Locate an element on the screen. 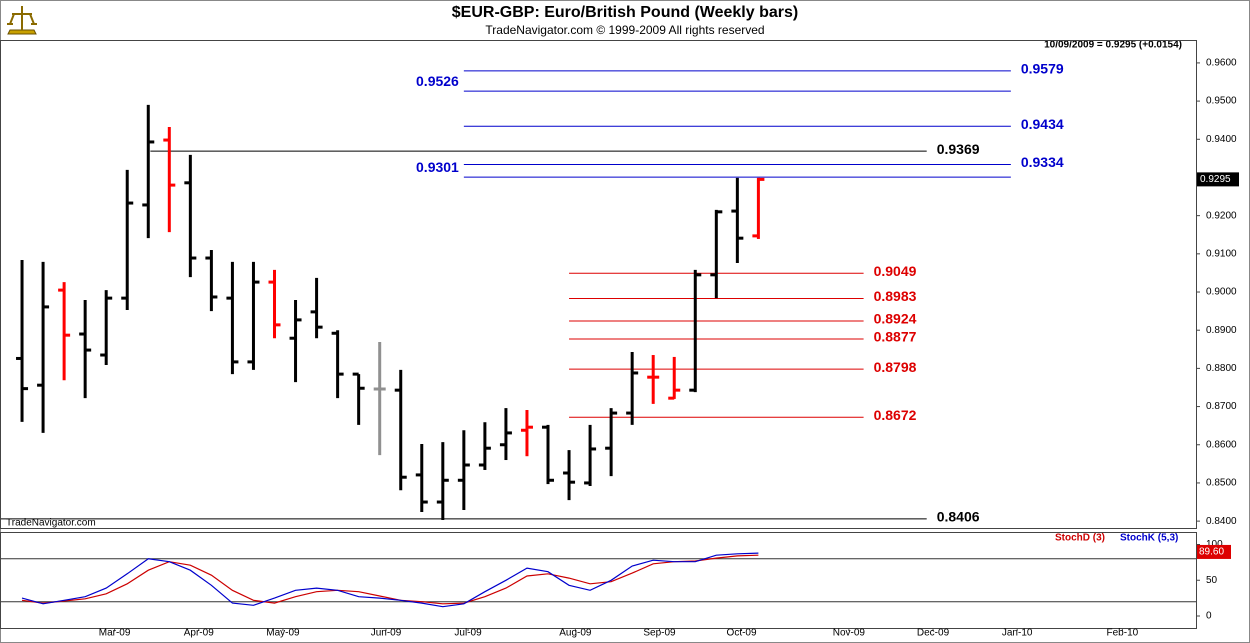  level-label: 0.9526 is located at coordinates (437, 81).